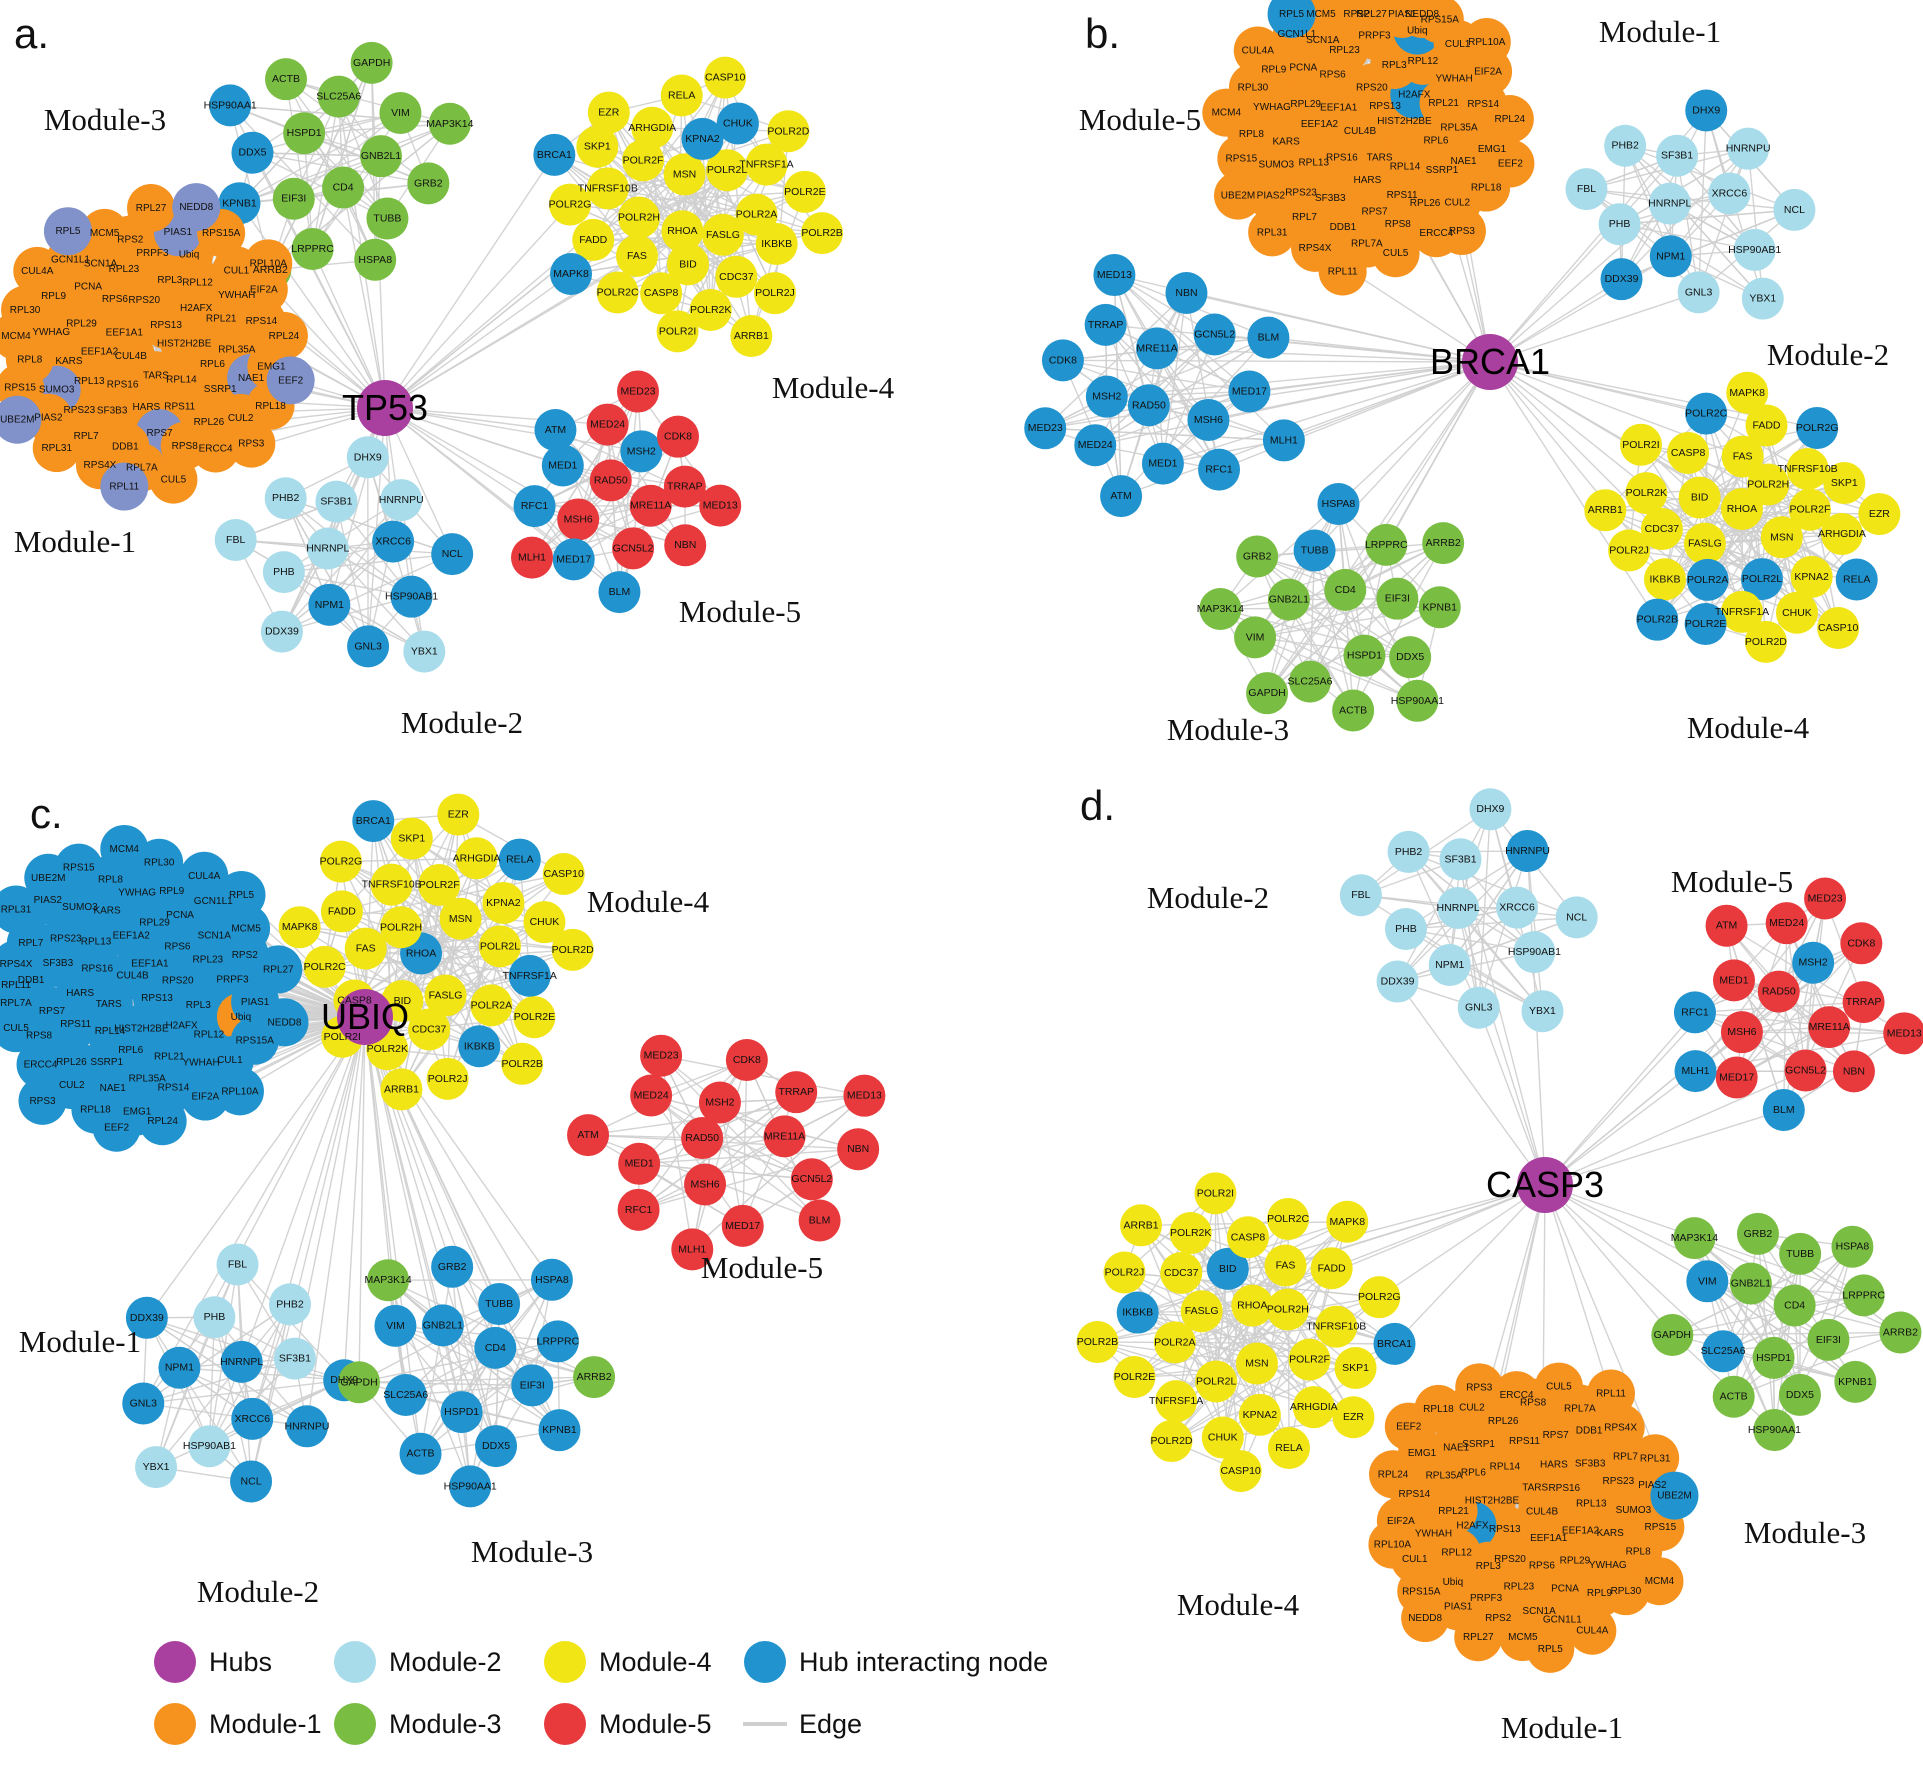 This screenshot has width=1923, height=1775. I want to click on node-SKP1, so click(1844, 483).